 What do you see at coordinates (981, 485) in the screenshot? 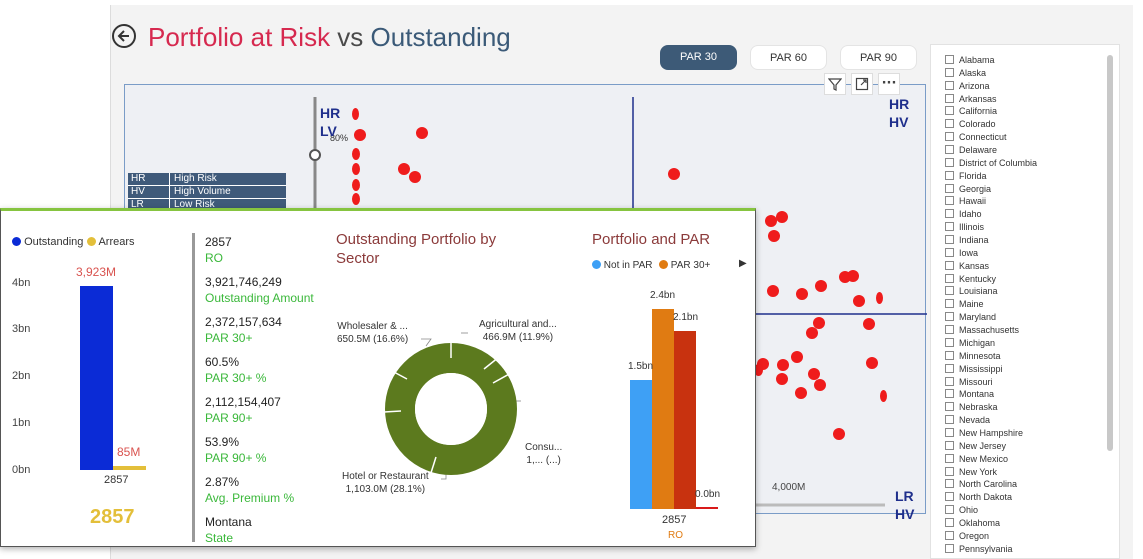
I see `state-option: North Carolina` at bounding box center [981, 485].